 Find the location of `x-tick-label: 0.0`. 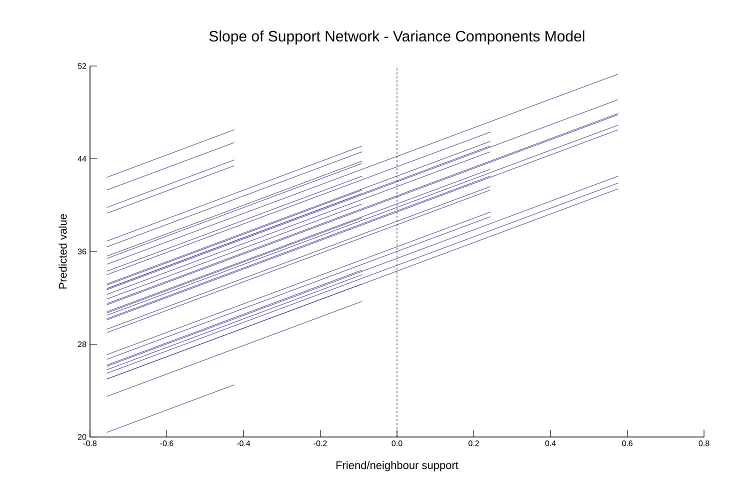

x-tick-label: 0.0 is located at coordinates (397, 443).